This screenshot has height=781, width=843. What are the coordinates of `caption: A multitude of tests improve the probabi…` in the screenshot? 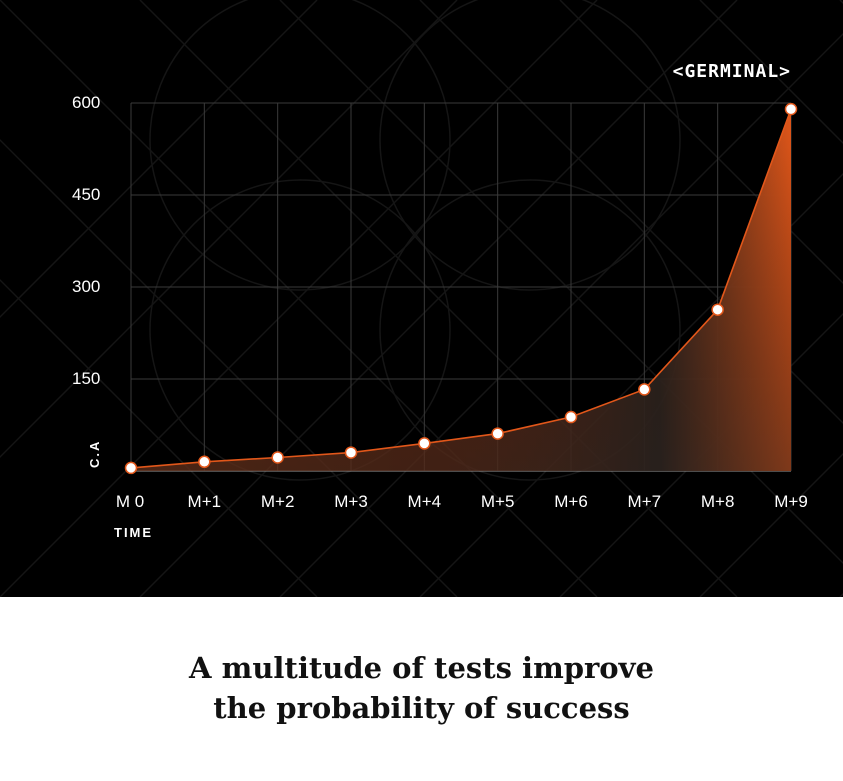 It's located at (421, 688).